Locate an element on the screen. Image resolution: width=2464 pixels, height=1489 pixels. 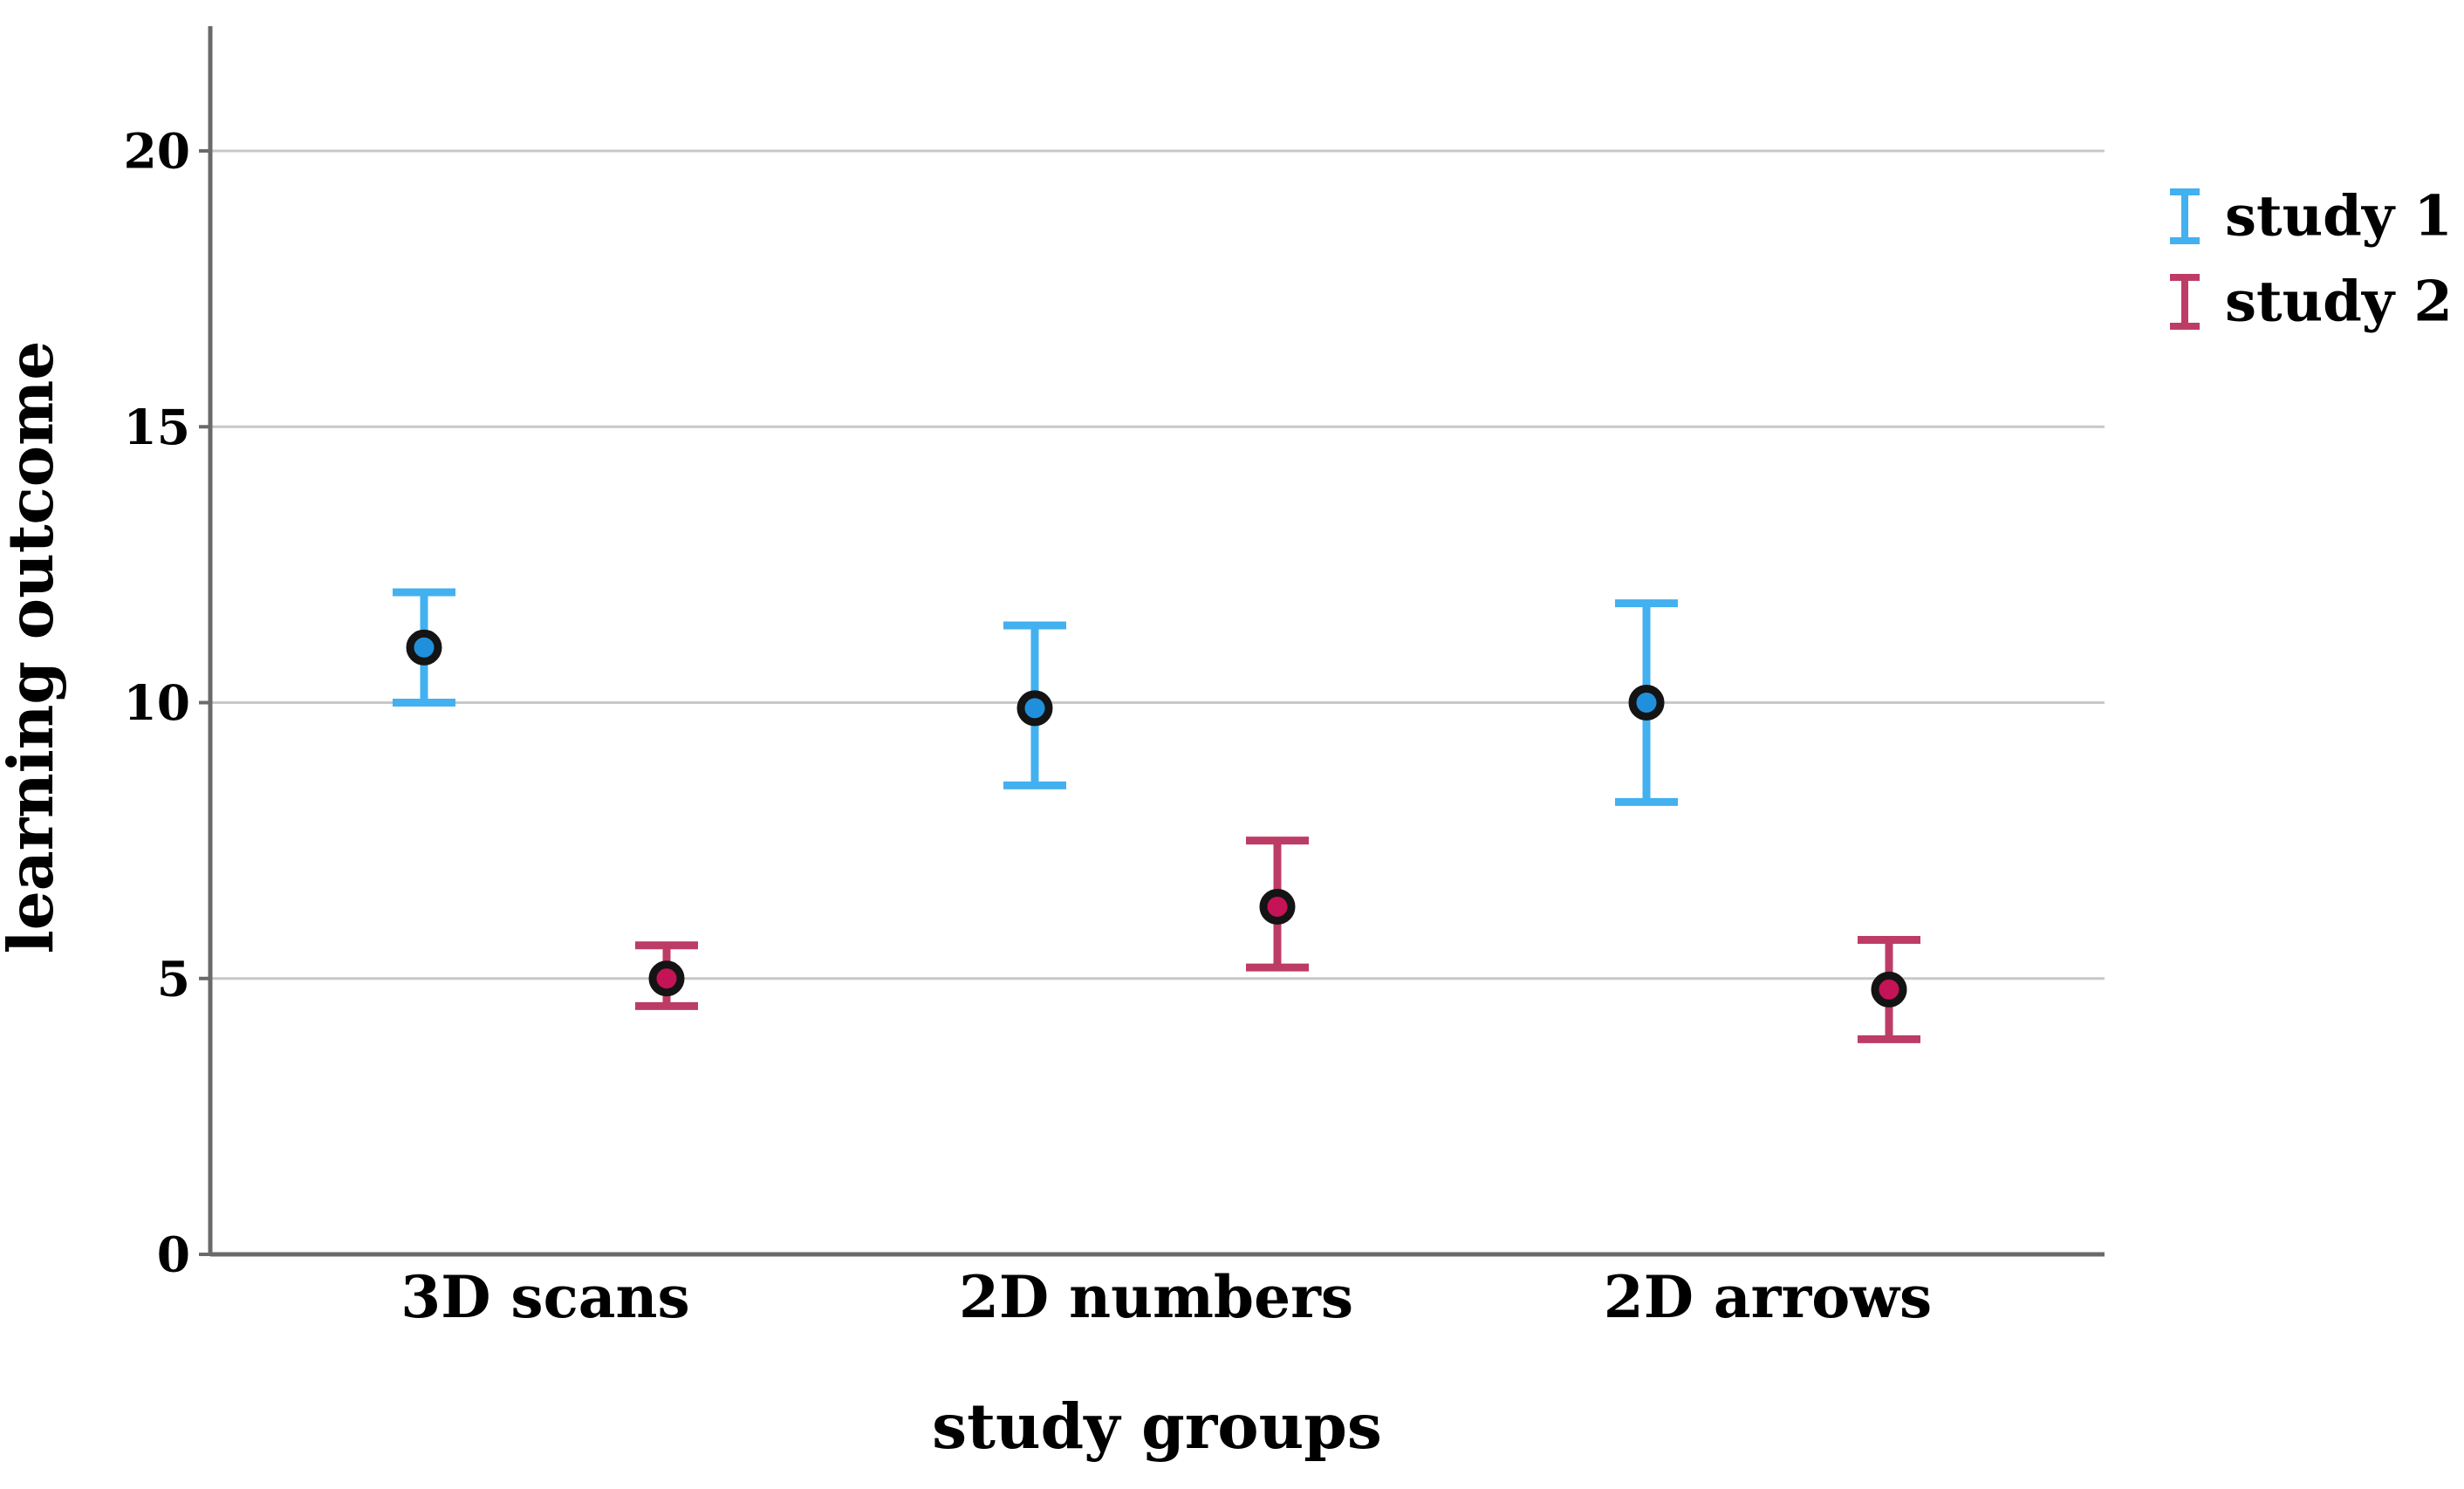
series-study-1-2d-numbers-marker is located at coordinates (1034, 708).